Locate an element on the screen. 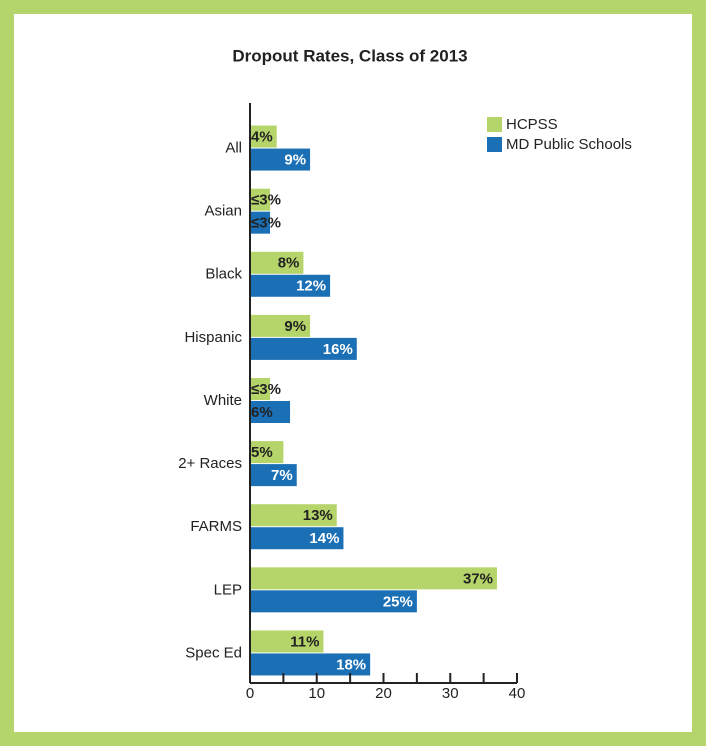 Image resolution: width=706 pixels, height=746 pixels. y-tick-label: All is located at coordinates (233, 148).